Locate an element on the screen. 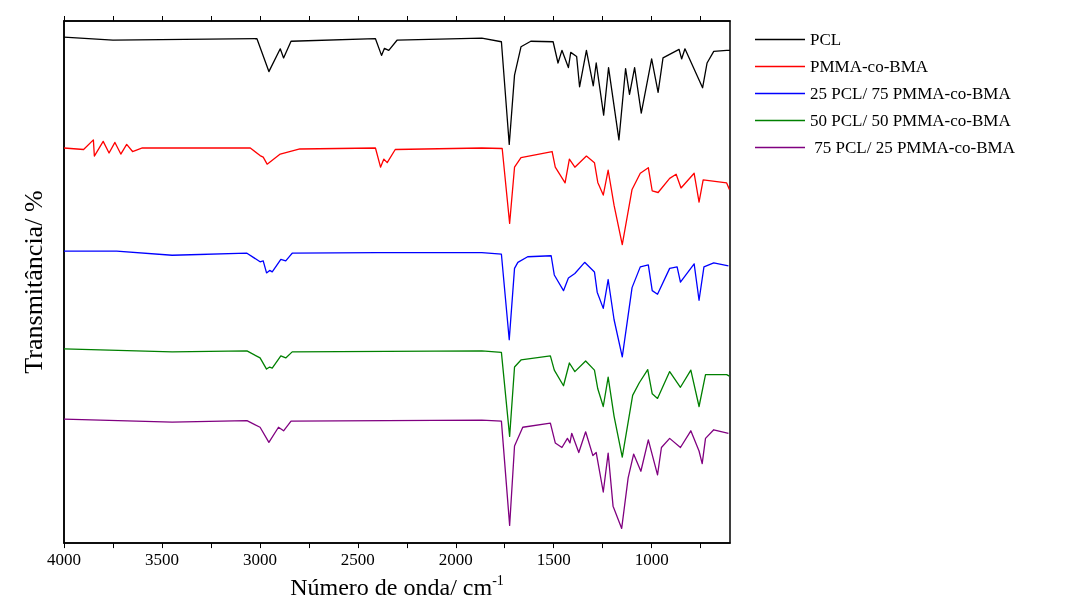 The width and height of the screenshot is (1091, 612). x-tick-label: 1500 is located at coordinates (553, 560).